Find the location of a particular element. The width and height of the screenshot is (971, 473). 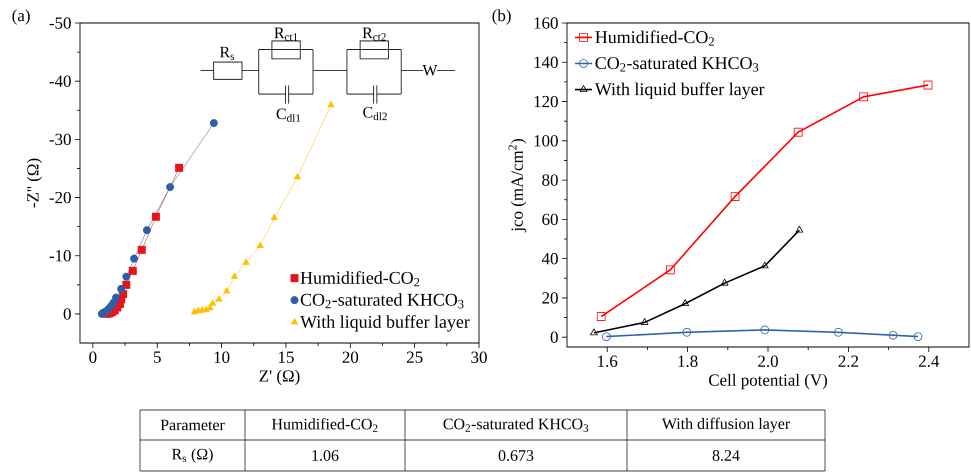

annotation: W is located at coordinates (430, 70).